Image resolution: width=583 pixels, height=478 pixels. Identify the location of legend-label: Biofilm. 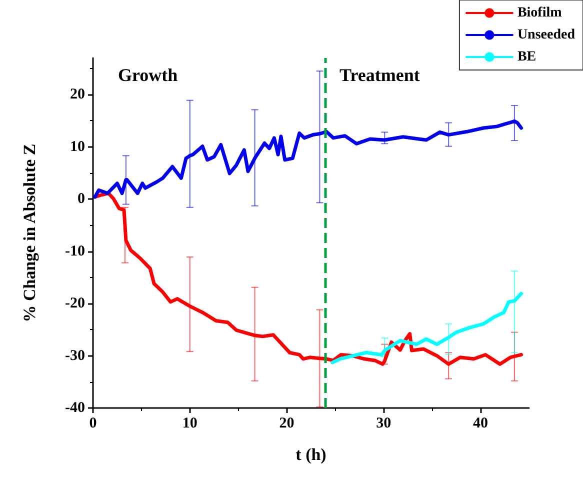
(539, 13).